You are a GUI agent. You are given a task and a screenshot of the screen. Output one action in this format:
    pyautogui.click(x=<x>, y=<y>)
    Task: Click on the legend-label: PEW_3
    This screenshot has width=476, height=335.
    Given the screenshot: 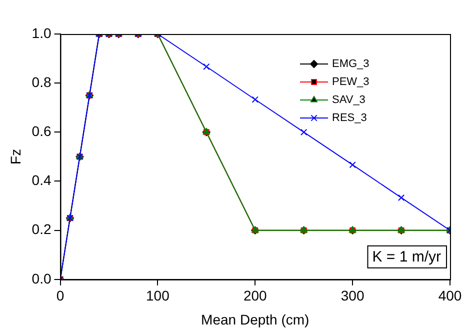 What is the action you would take?
    pyautogui.click(x=351, y=82)
    